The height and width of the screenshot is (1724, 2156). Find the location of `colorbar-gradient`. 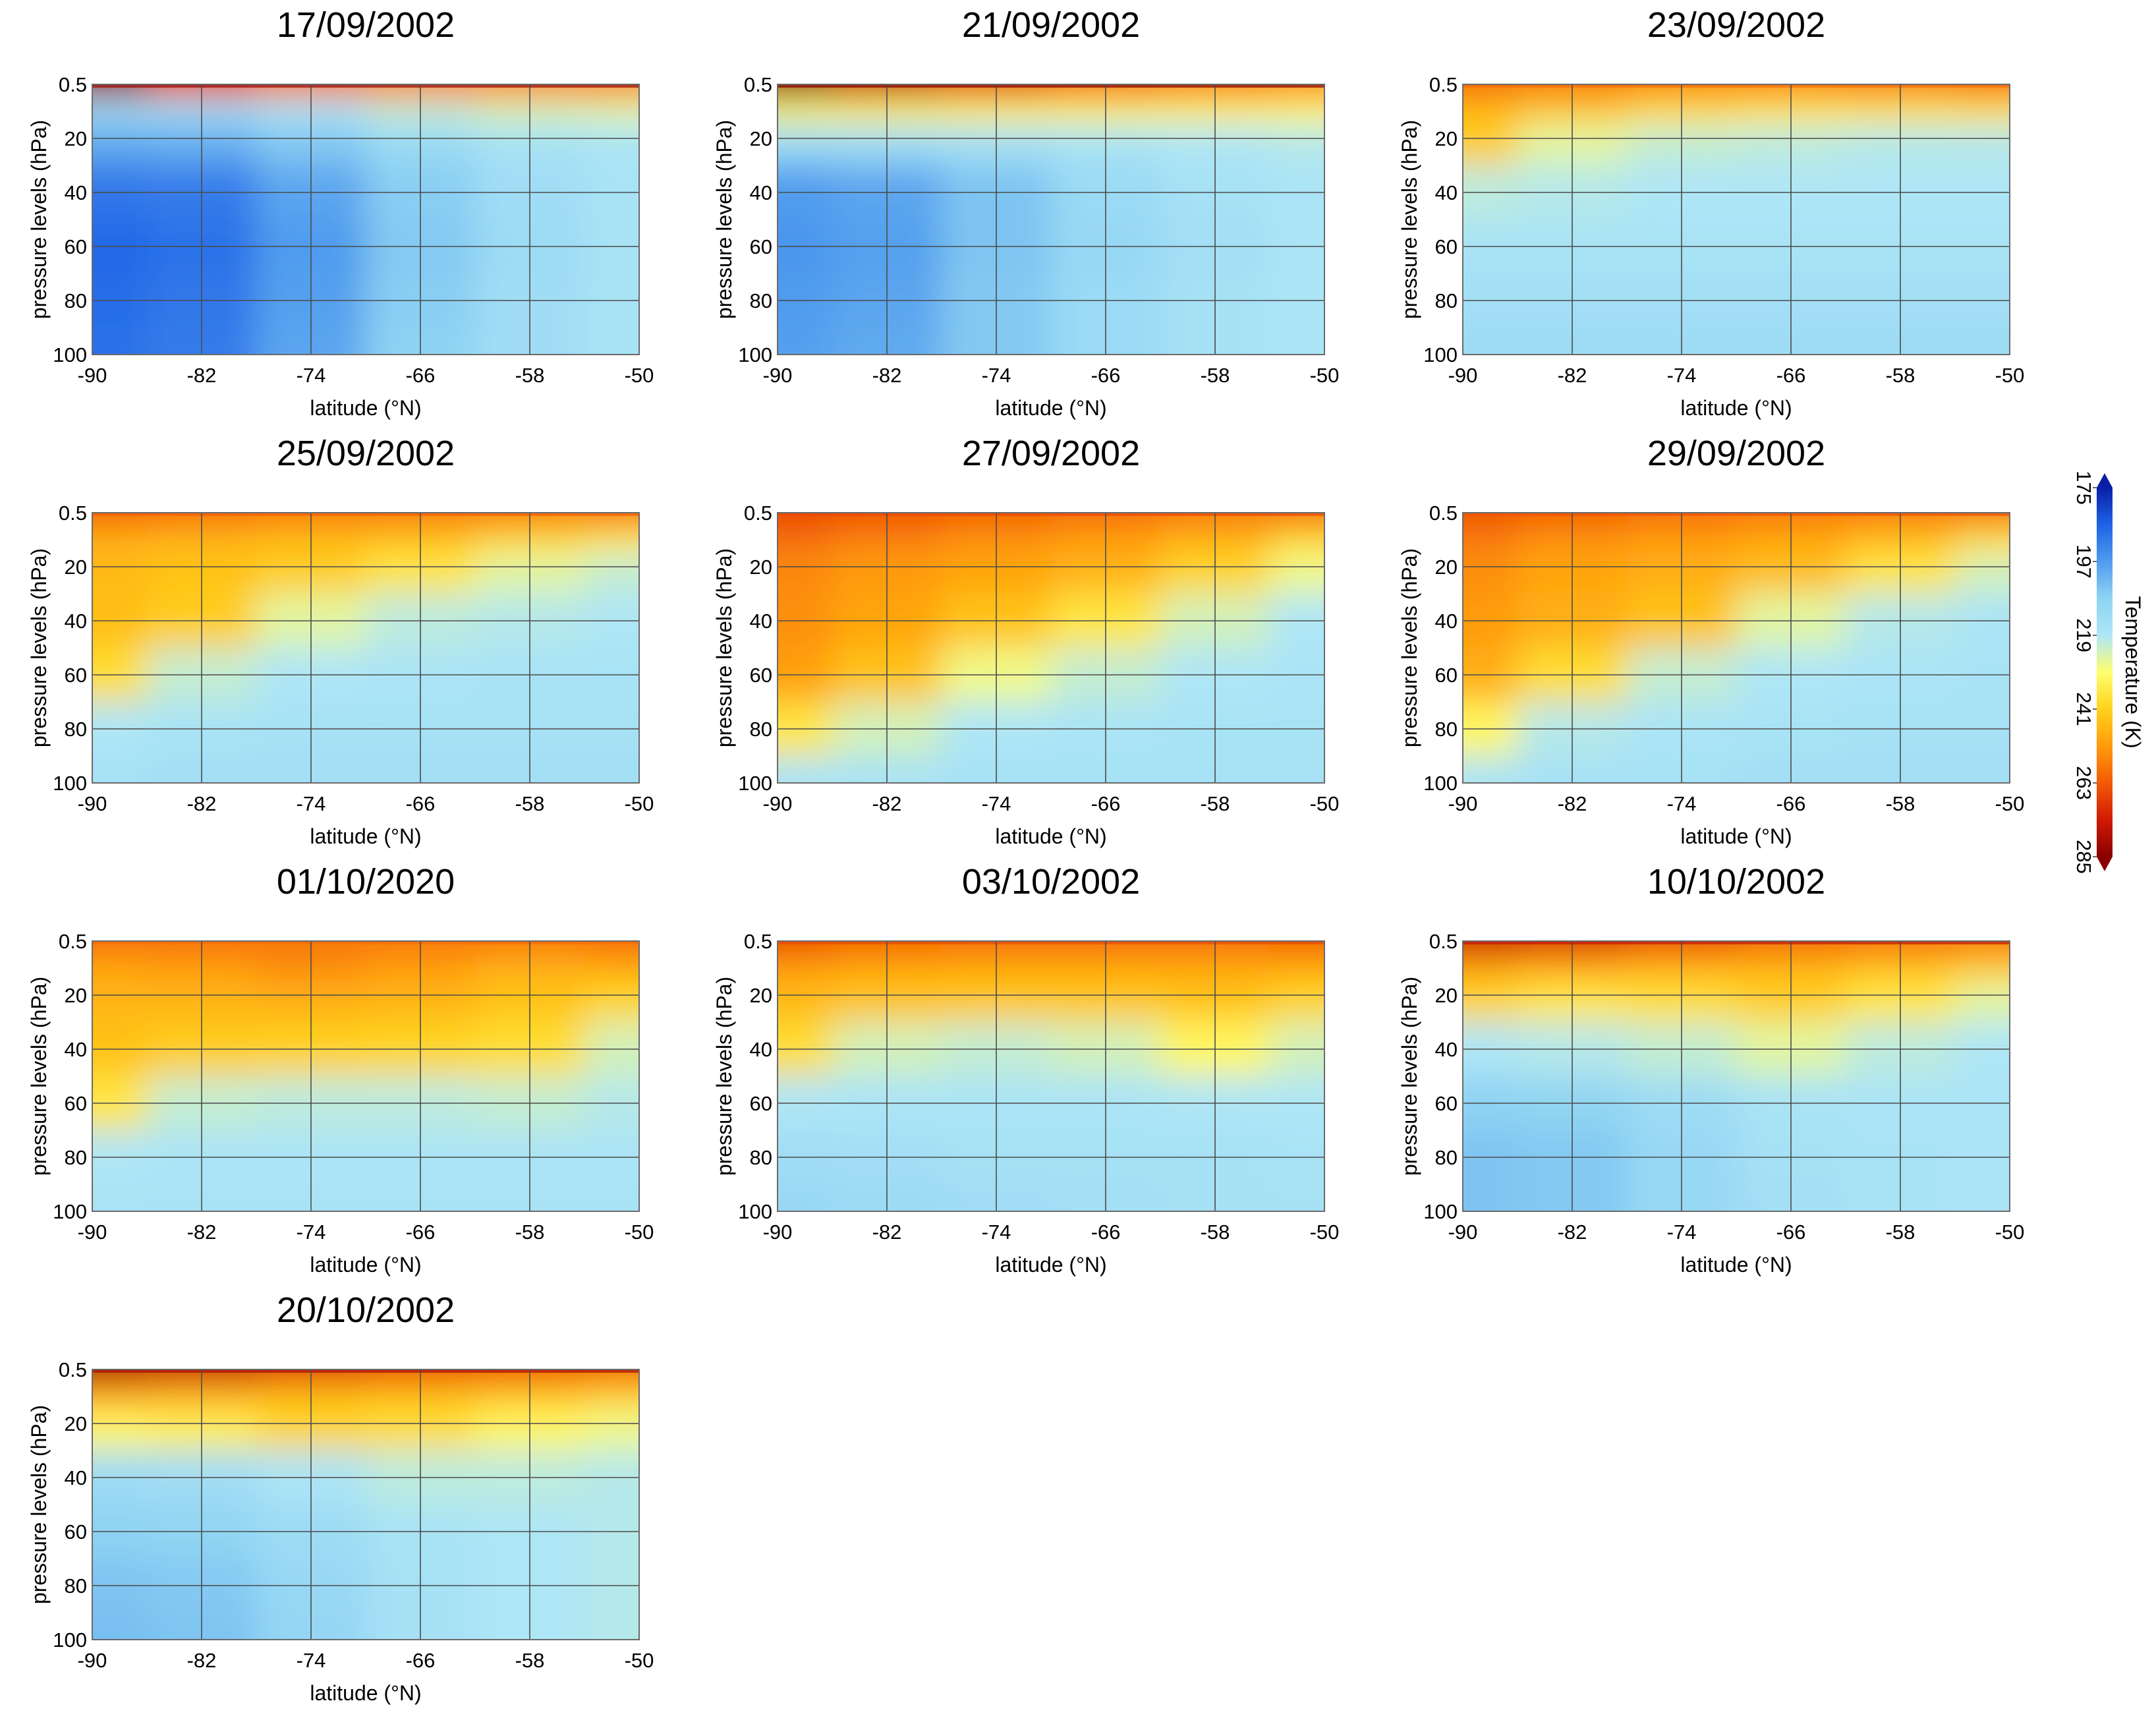

colorbar-gradient is located at coordinates (2105, 672).